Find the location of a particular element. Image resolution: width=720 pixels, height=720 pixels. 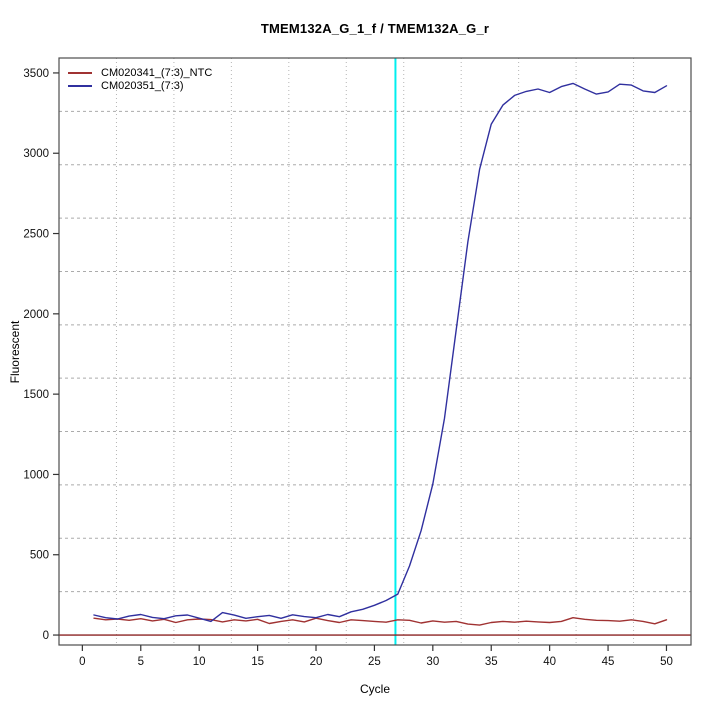

legend: CM020341_(7:3)_NTC CM020351_(7:3) is located at coordinates (140, 79).